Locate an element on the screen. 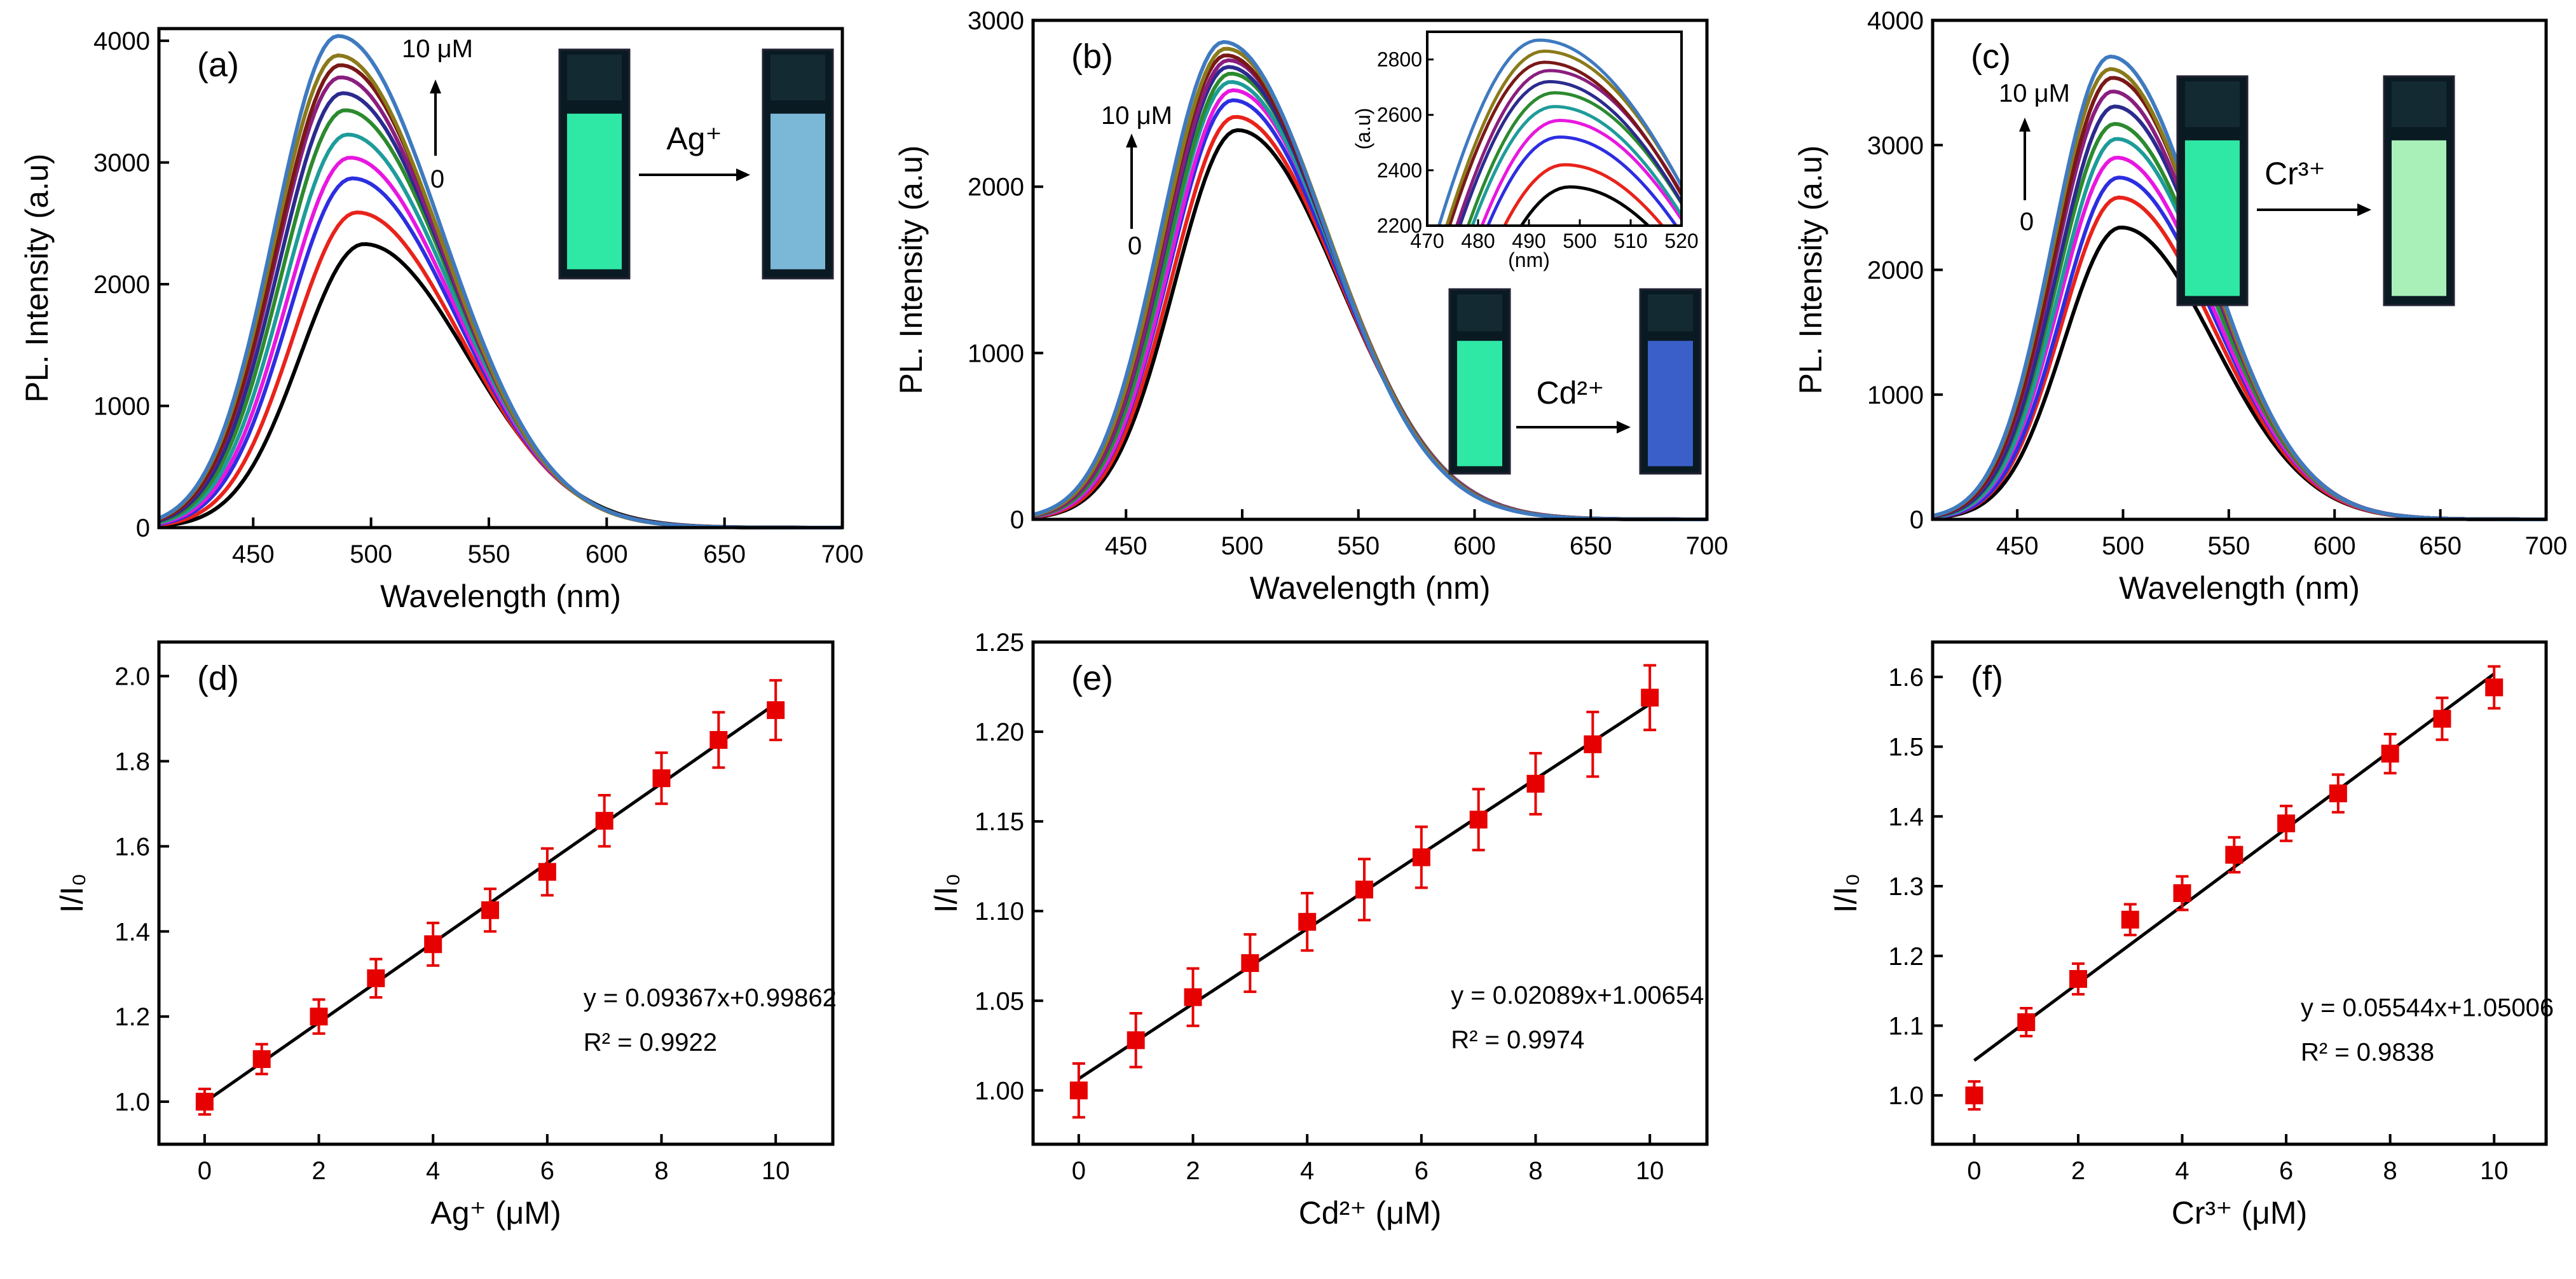 The height and width of the screenshot is (1279, 2576). inset-y-tick-label: 2800 is located at coordinates (1399, 60).